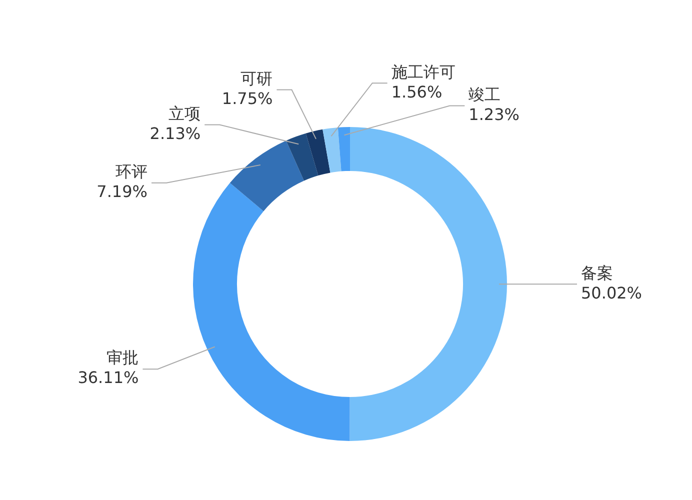 This screenshot has height=500, width=692. I want to click on data-label: 1.23%, so click(494, 114).